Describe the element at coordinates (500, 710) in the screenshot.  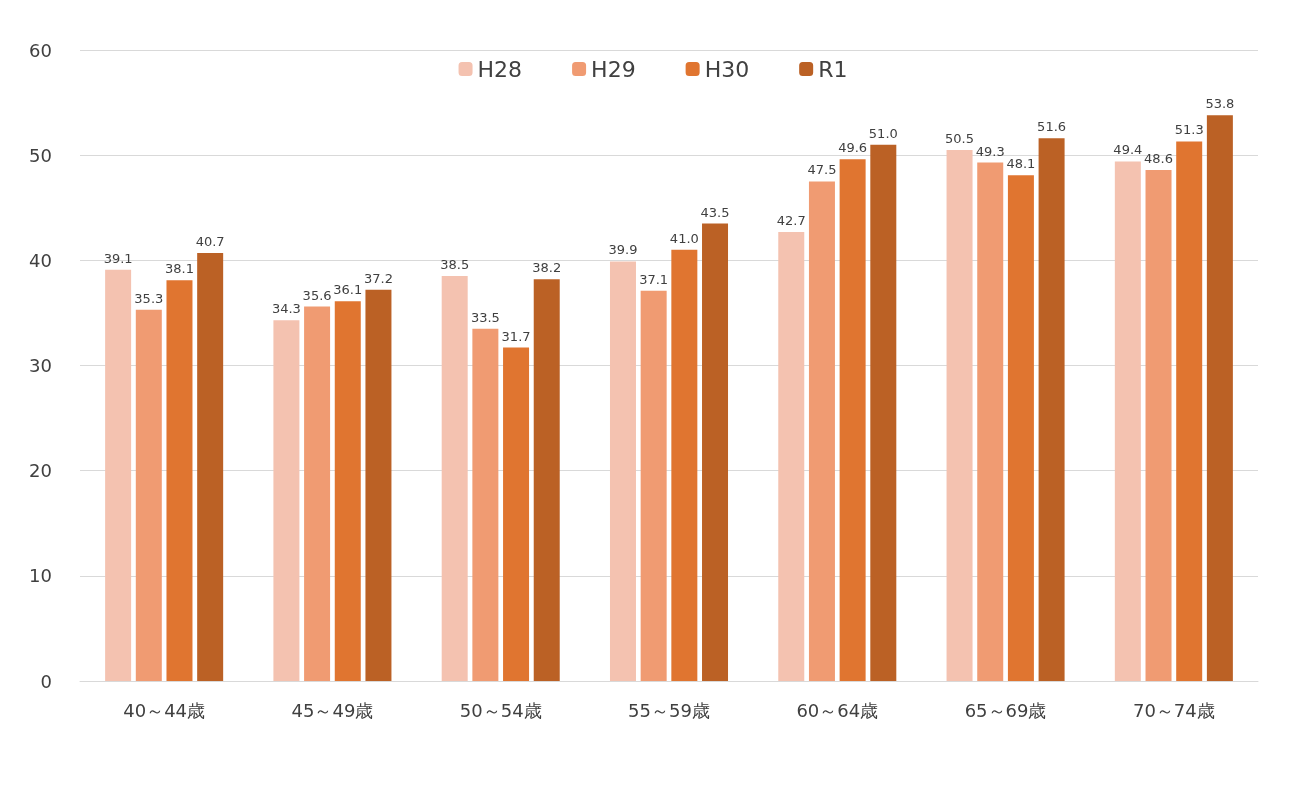
I see `x-tick-label: 50～54歳` at that location.